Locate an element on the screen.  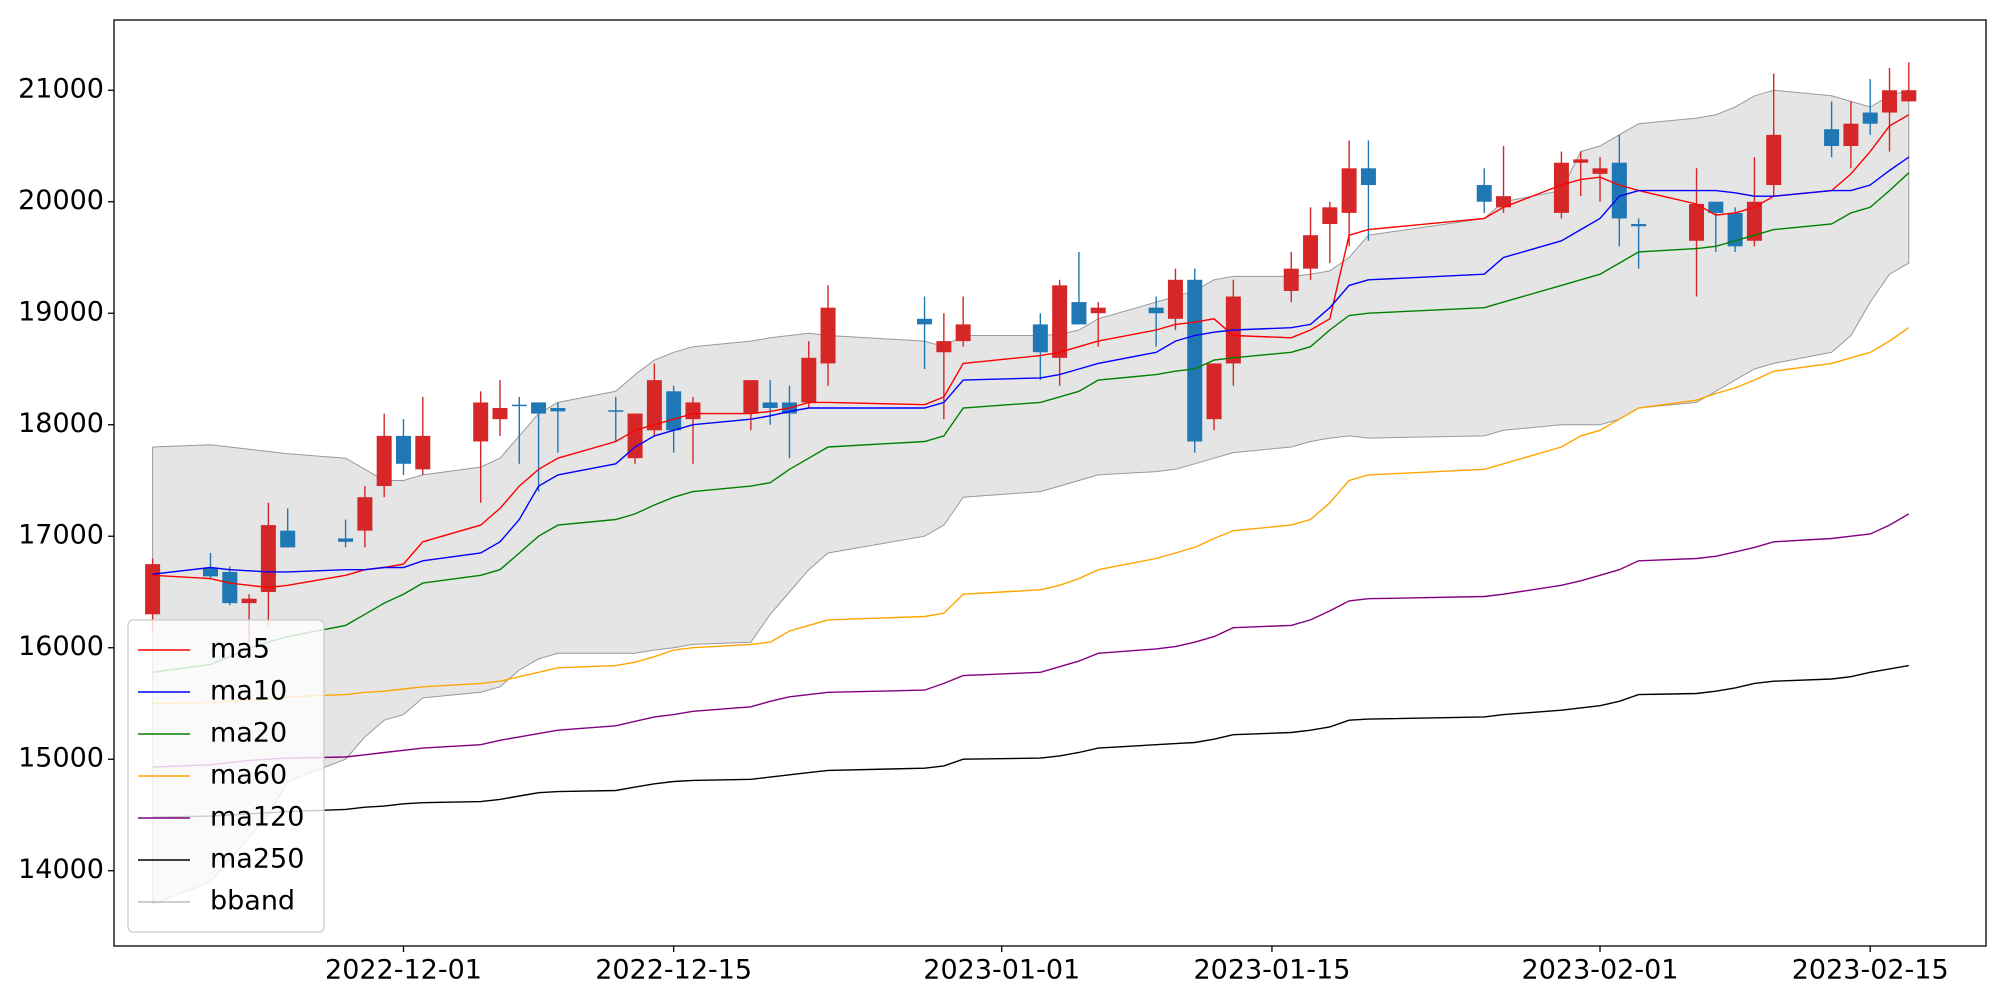
legend-label: bband is located at coordinates (252, 901).